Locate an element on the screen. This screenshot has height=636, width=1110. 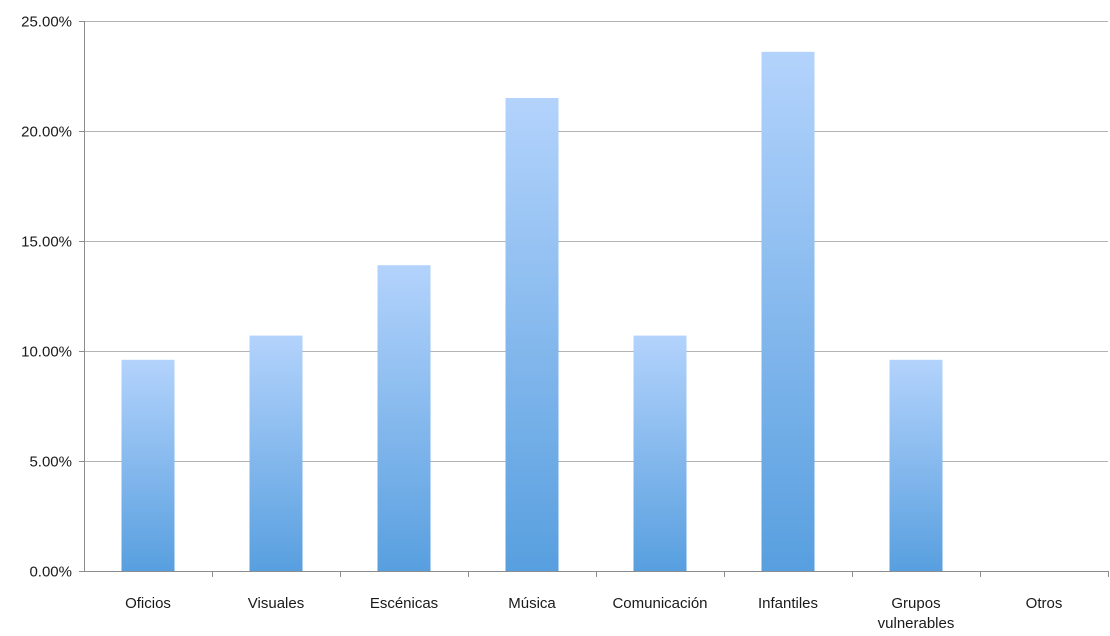
x-category-label: Oficios is located at coordinates (148, 603).